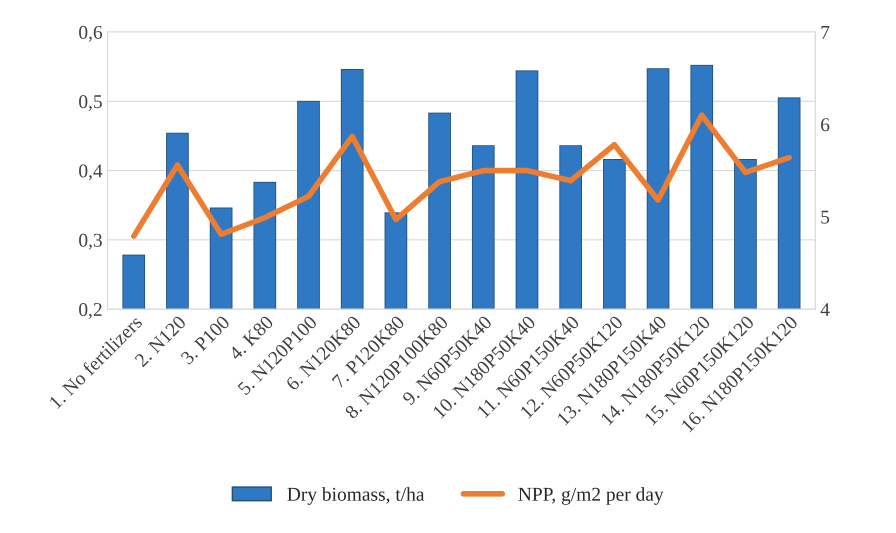  Describe the element at coordinates (90, 103) in the screenshot. I see `y-tick-label: 0,5` at that location.